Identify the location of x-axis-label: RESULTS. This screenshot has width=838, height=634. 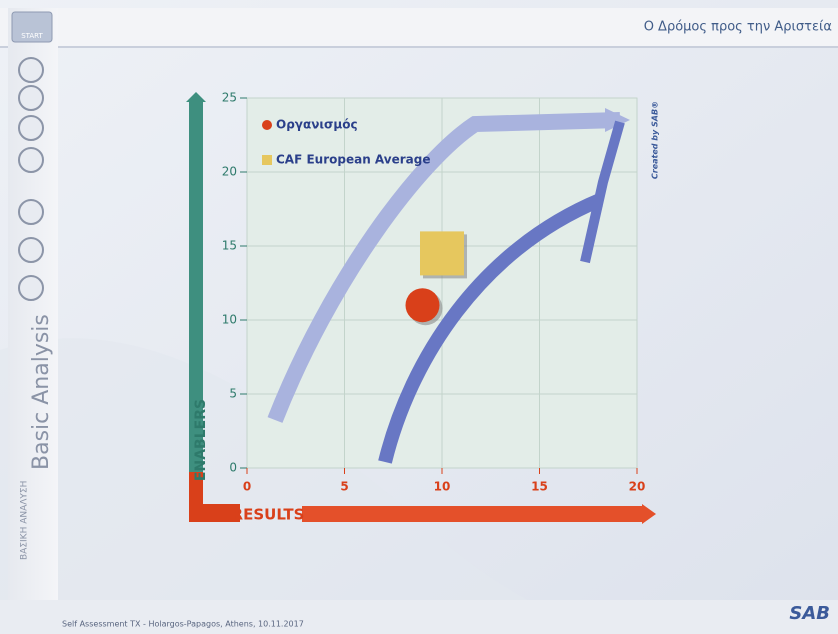
(268, 515).